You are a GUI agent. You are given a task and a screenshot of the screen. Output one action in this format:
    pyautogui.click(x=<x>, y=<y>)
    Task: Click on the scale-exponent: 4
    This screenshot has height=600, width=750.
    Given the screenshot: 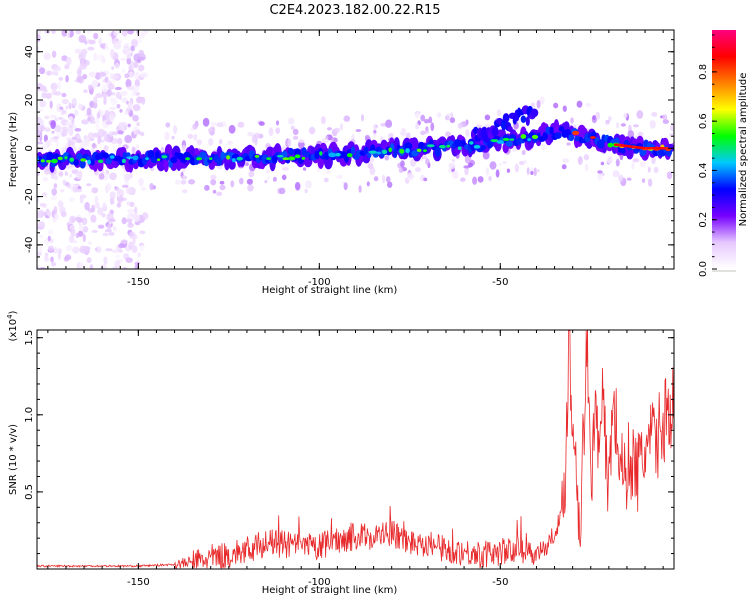 What is the action you would take?
    pyautogui.click(x=10, y=316)
    